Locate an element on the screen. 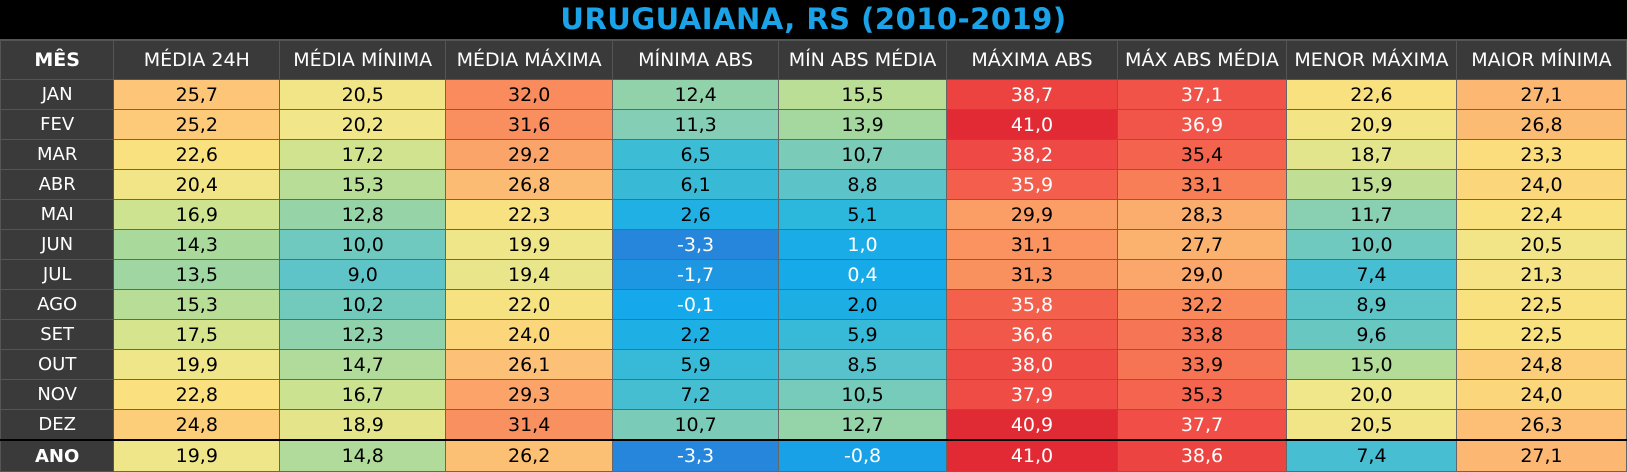  table-cell: 40,9 is located at coordinates (1032, 425).